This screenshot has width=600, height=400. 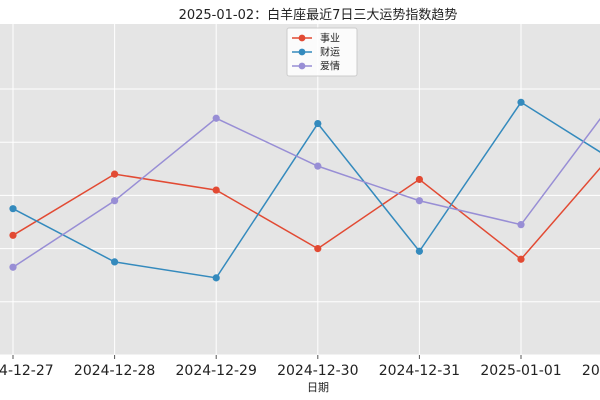 What do you see at coordinates (419, 371) in the screenshot?
I see `x-tick-label: 2024-12-31` at bounding box center [419, 371].